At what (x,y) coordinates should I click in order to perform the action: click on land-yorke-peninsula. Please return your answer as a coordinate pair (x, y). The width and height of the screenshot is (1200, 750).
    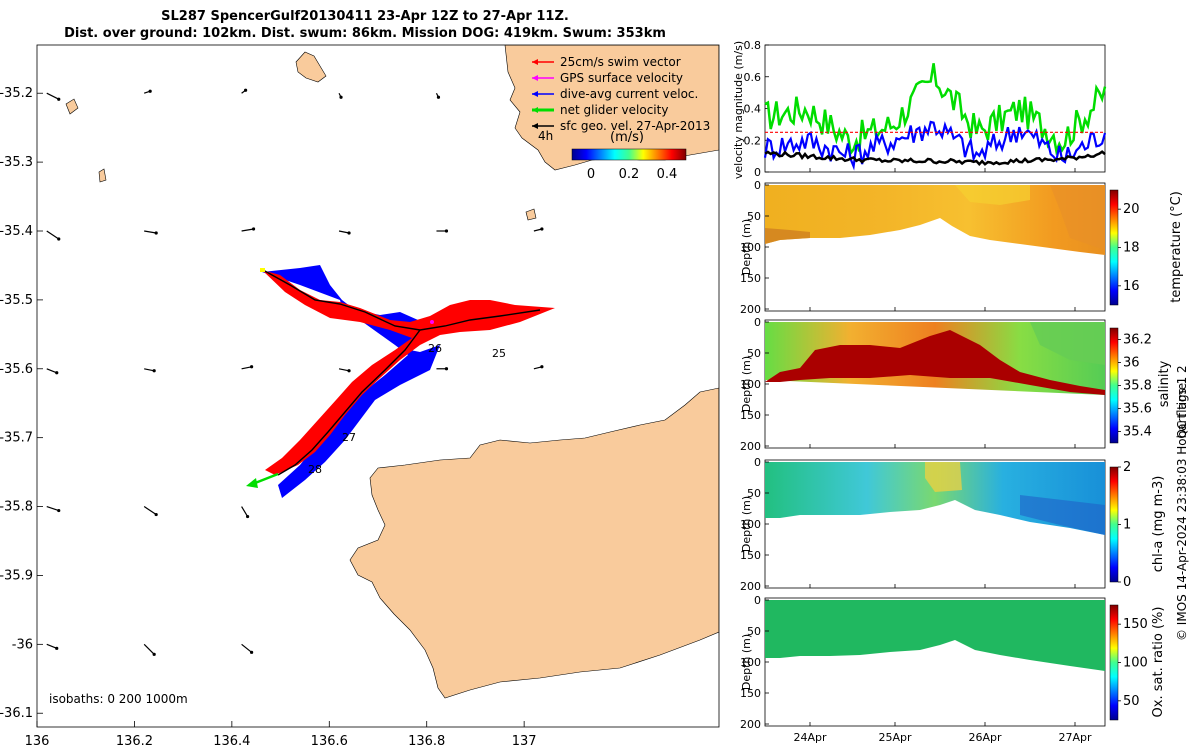
    Looking at the image, I should click on (611, 108).